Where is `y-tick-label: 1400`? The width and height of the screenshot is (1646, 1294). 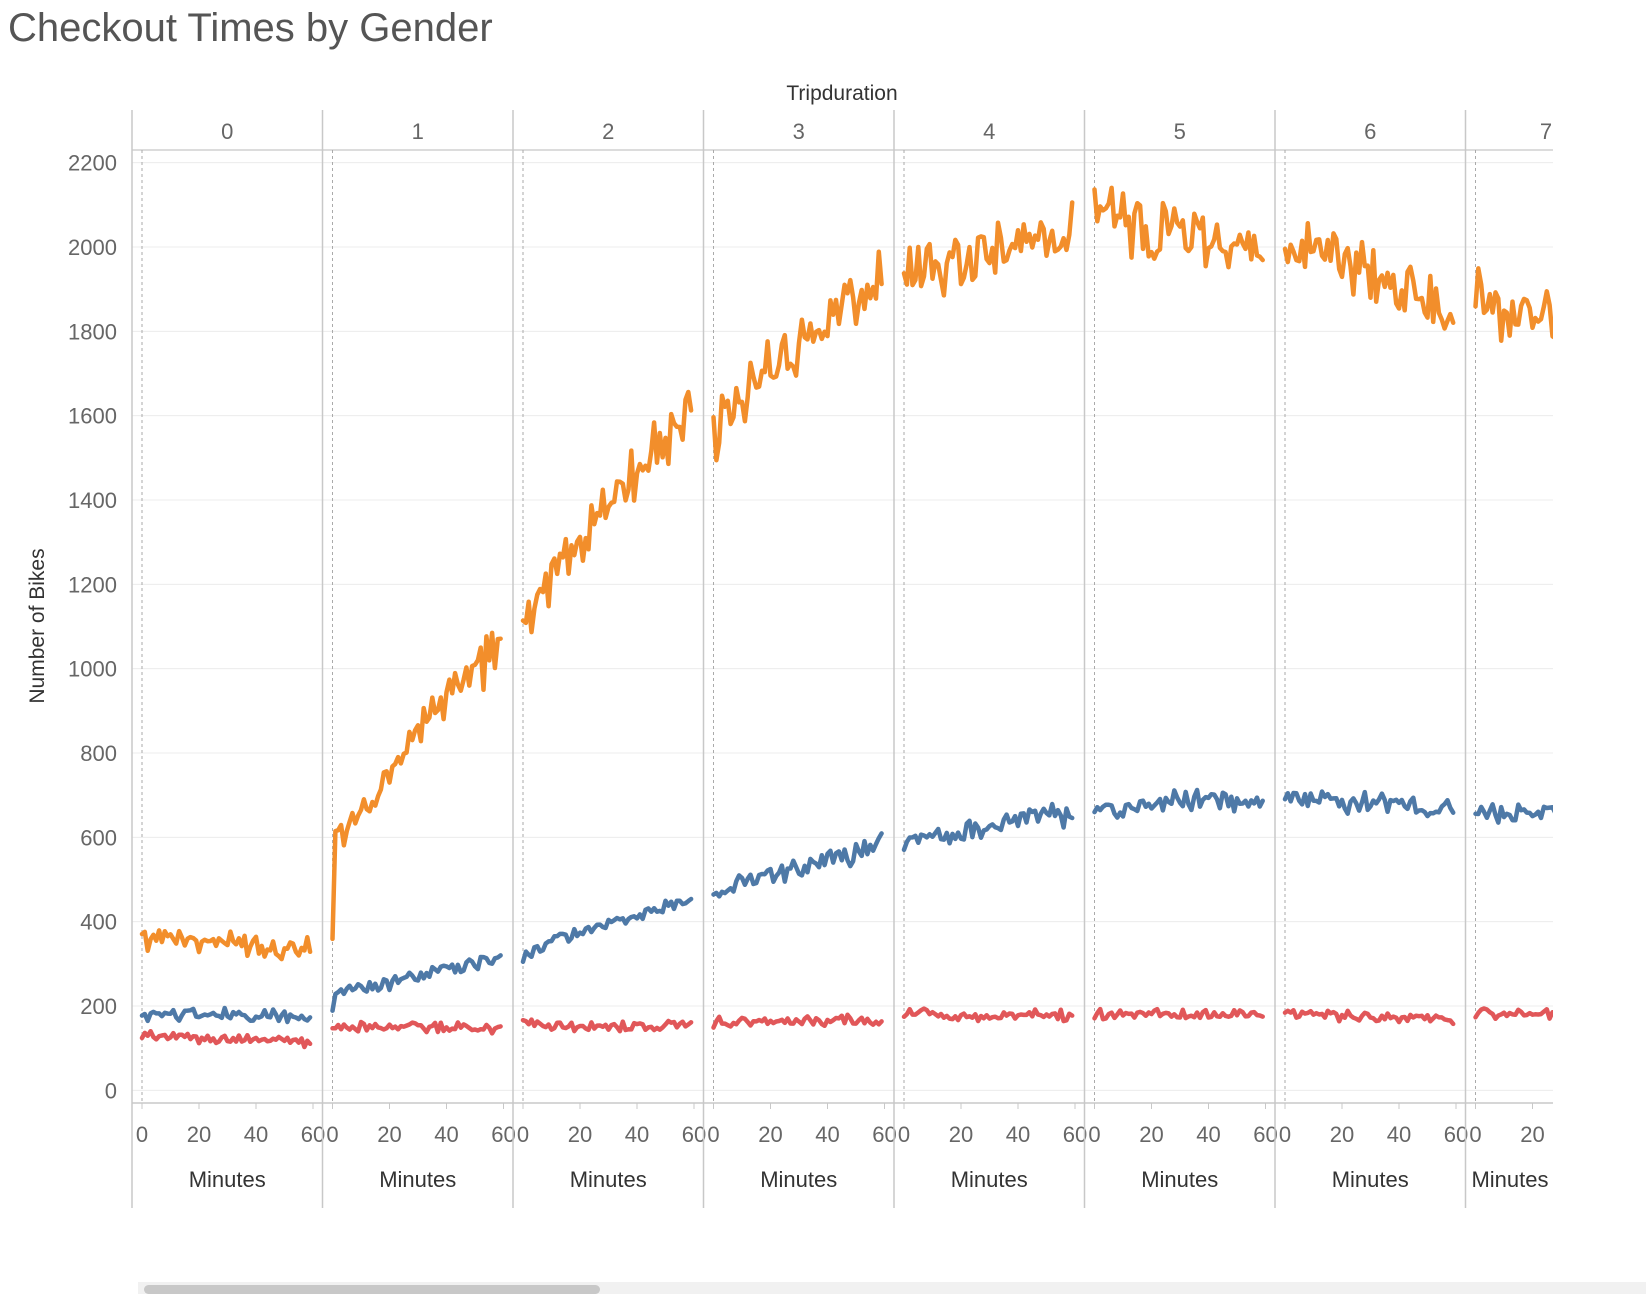
y-tick-label: 1400 is located at coordinates (92, 500).